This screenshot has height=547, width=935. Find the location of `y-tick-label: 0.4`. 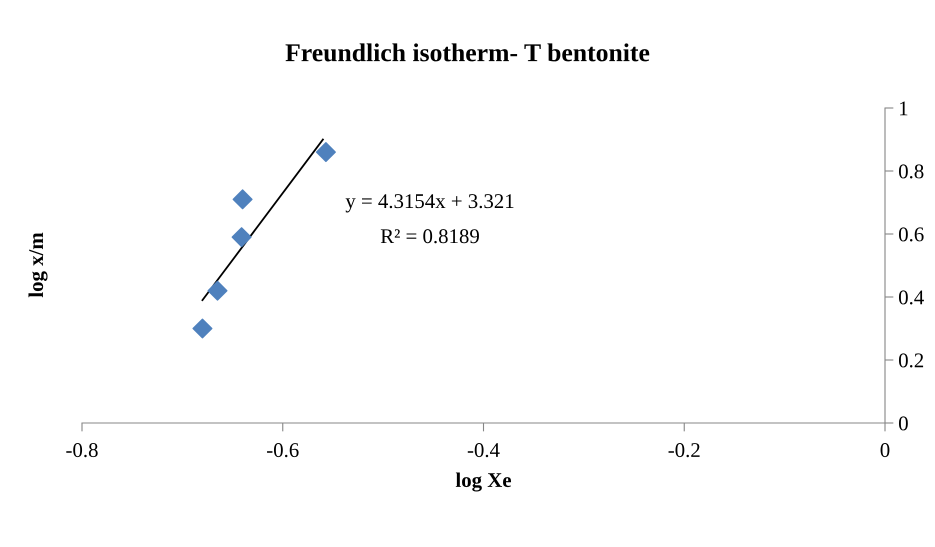

y-tick-label: 0.4 is located at coordinates (911, 297).